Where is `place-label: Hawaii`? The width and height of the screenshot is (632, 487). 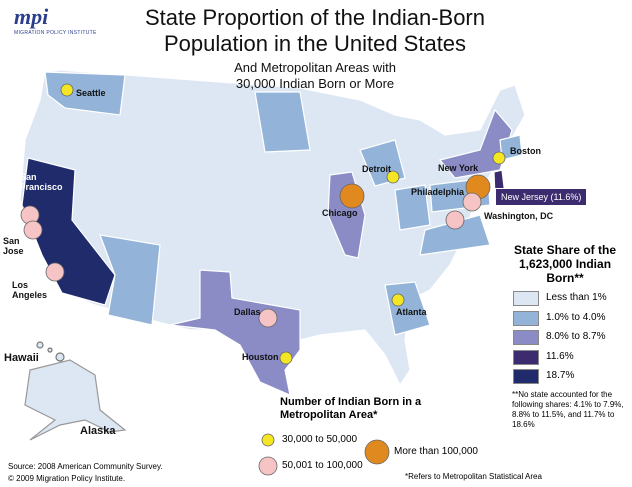
place-label: Hawaii is located at coordinates (21, 358).